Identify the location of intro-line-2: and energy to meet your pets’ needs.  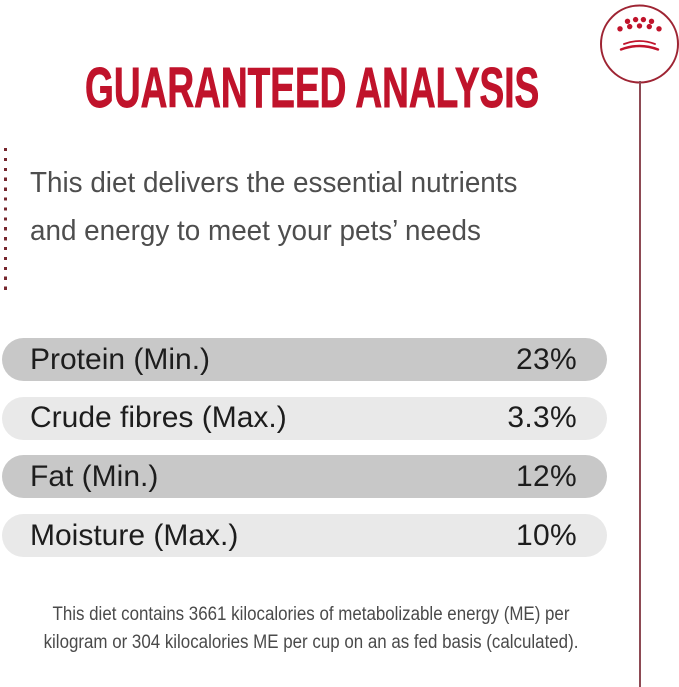
(255, 230).